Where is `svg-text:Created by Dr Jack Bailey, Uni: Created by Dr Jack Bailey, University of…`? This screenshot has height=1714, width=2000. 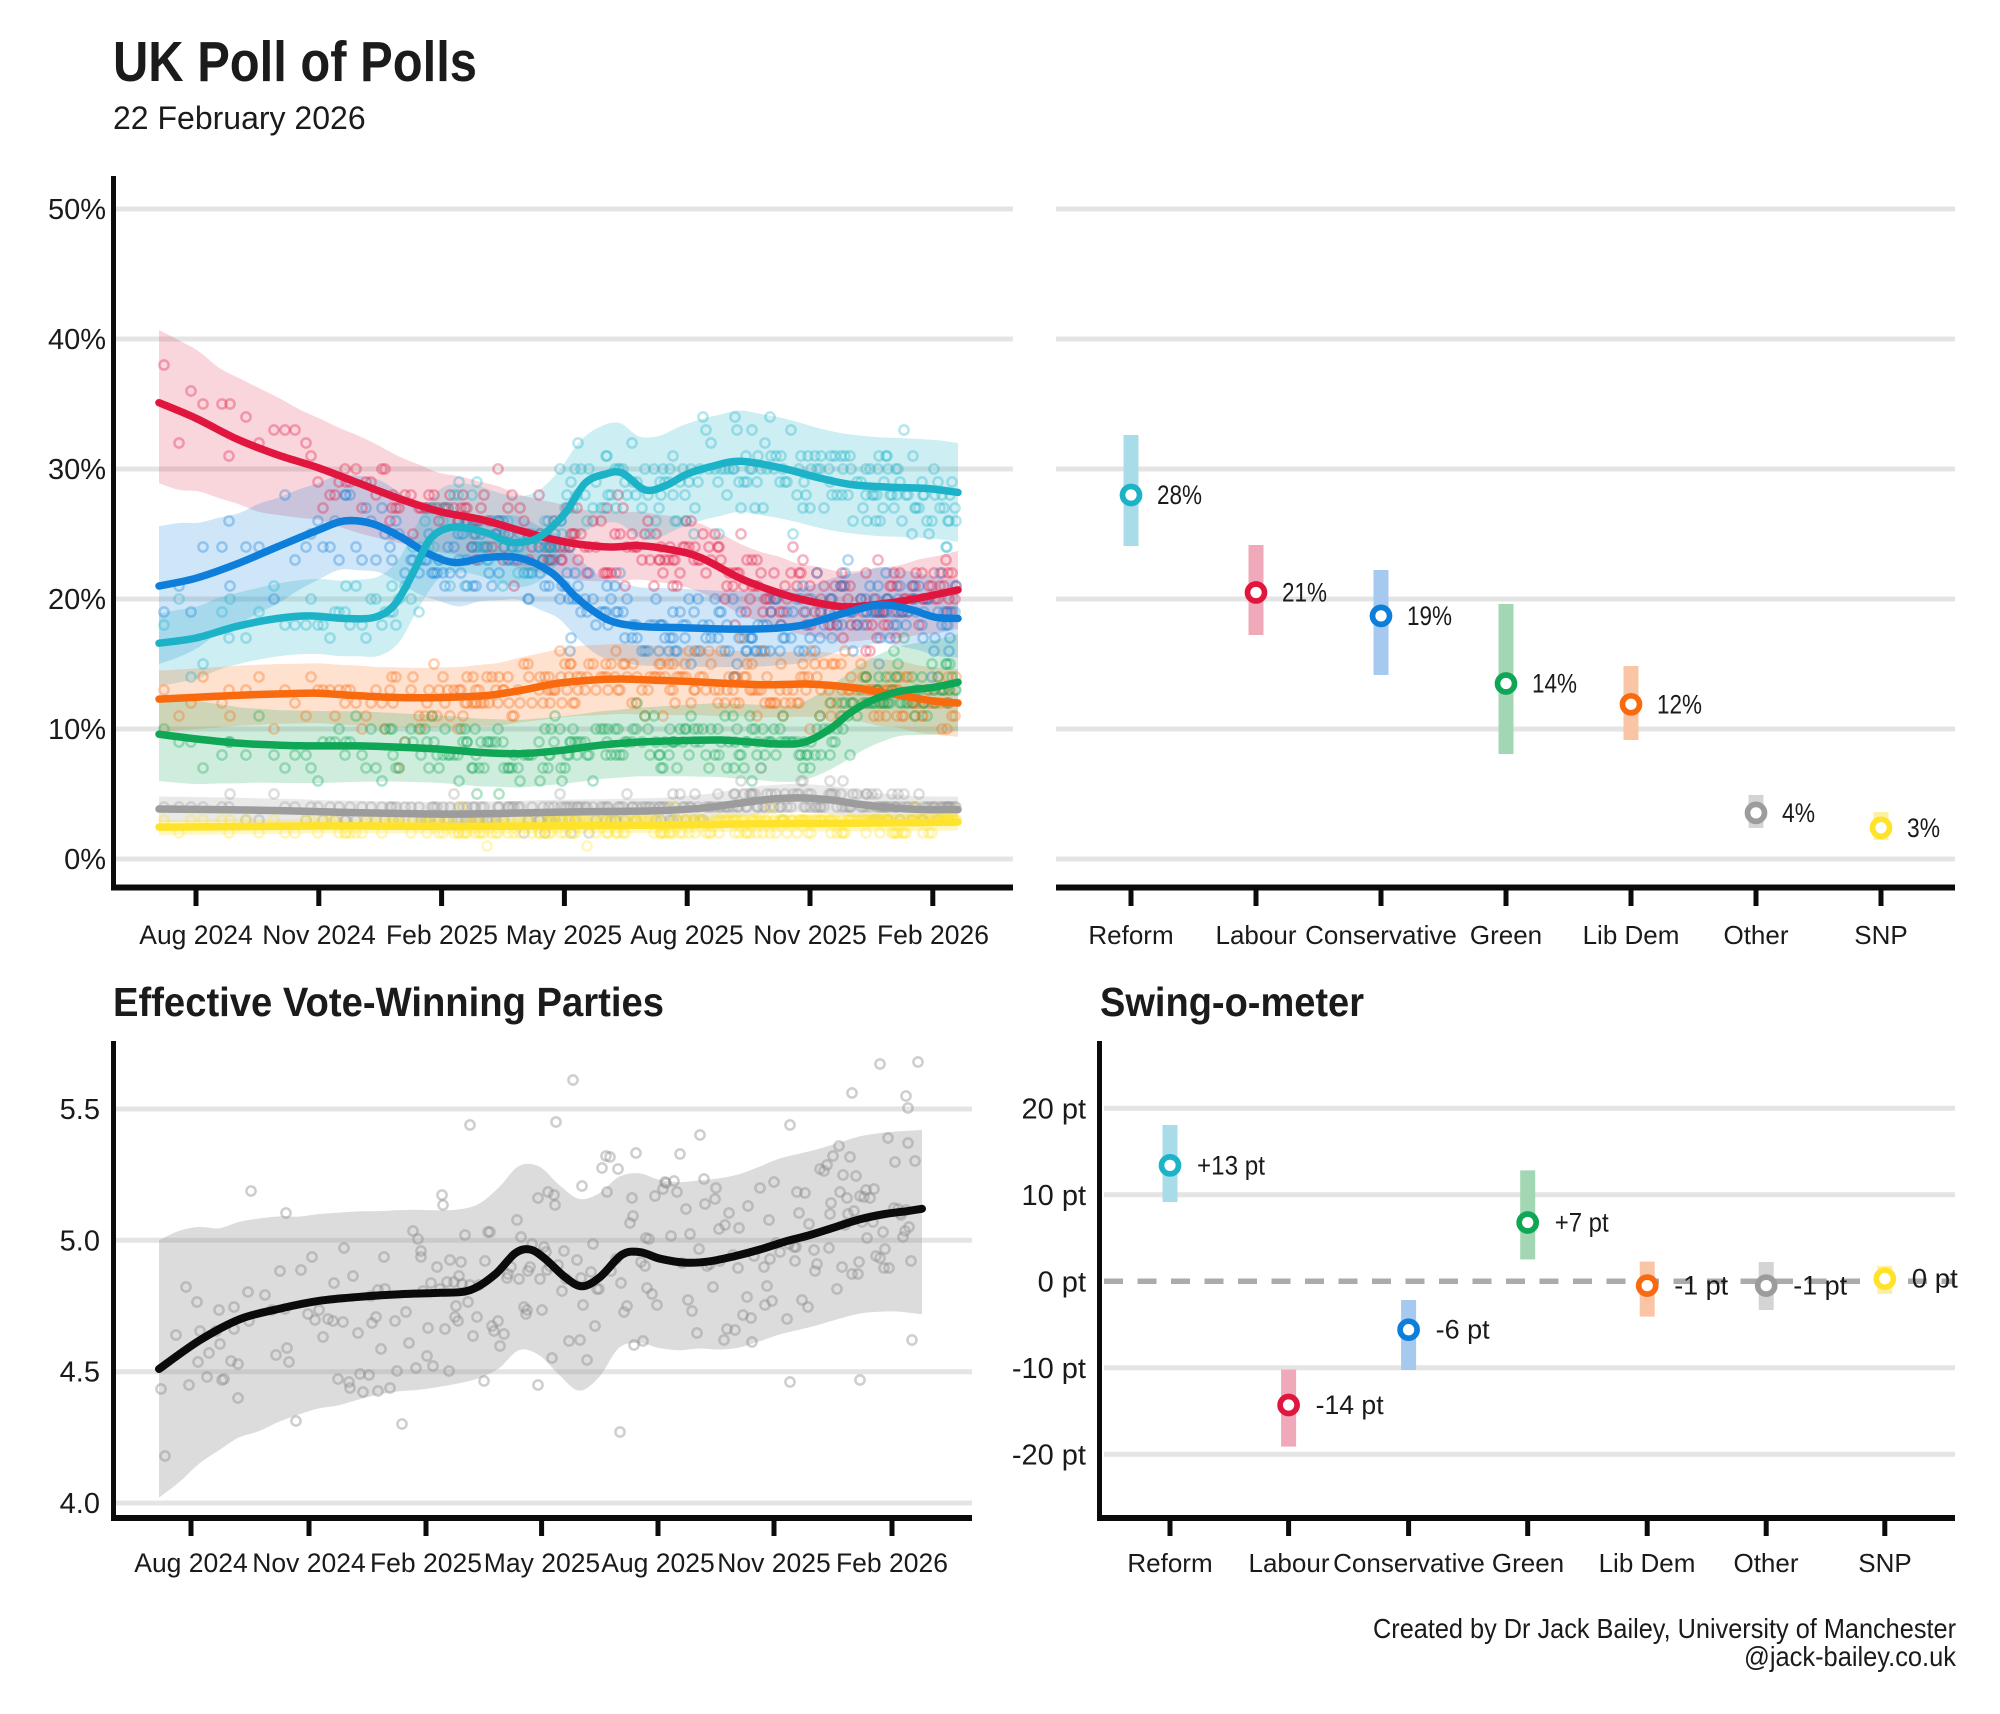 svg-text:Created by Dr Jack Bailey, Uni: Created by Dr Jack Bailey, University of… is located at coordinates (1664, 1628).